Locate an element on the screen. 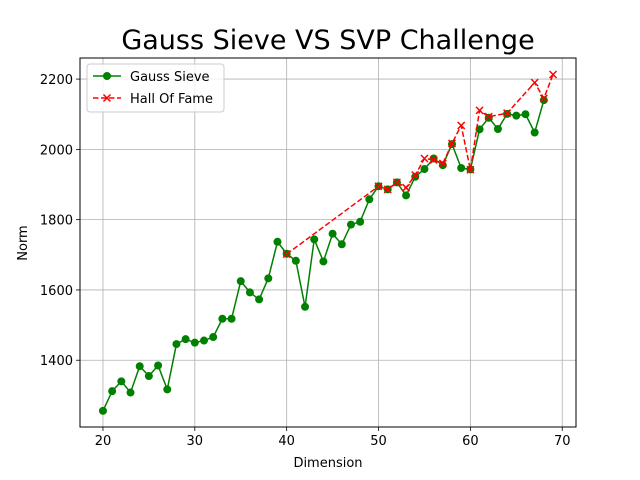  legend-marker-gauss-sieve is located at coordinates (107, 76).